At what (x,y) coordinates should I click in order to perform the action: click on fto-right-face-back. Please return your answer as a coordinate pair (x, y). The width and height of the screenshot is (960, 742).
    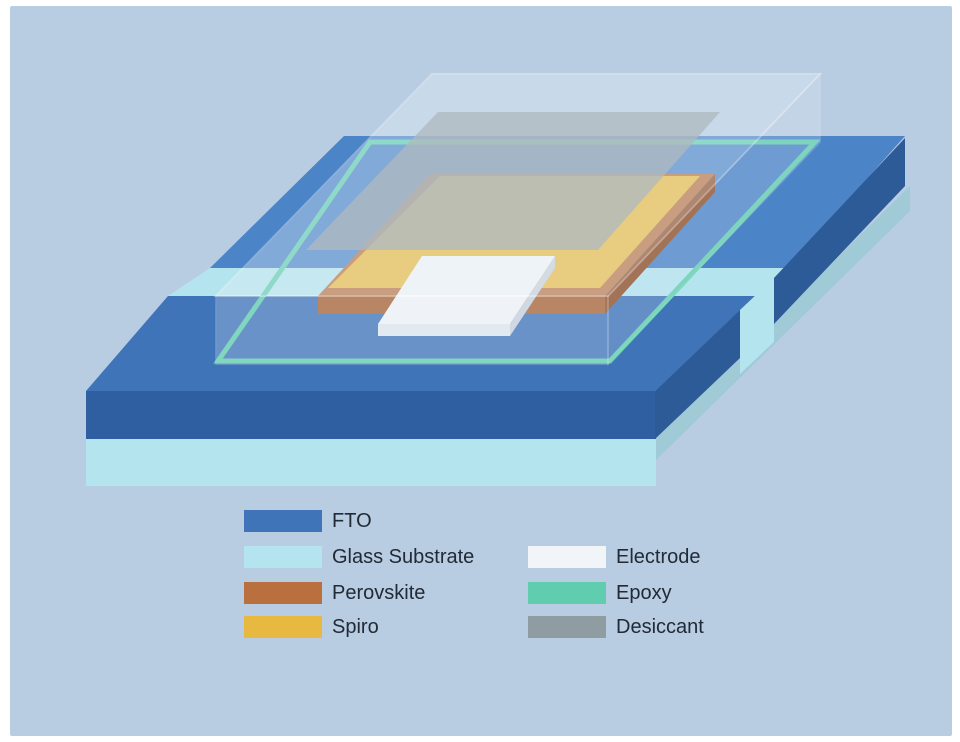
    Looking at the image, I should click on (839, 231).